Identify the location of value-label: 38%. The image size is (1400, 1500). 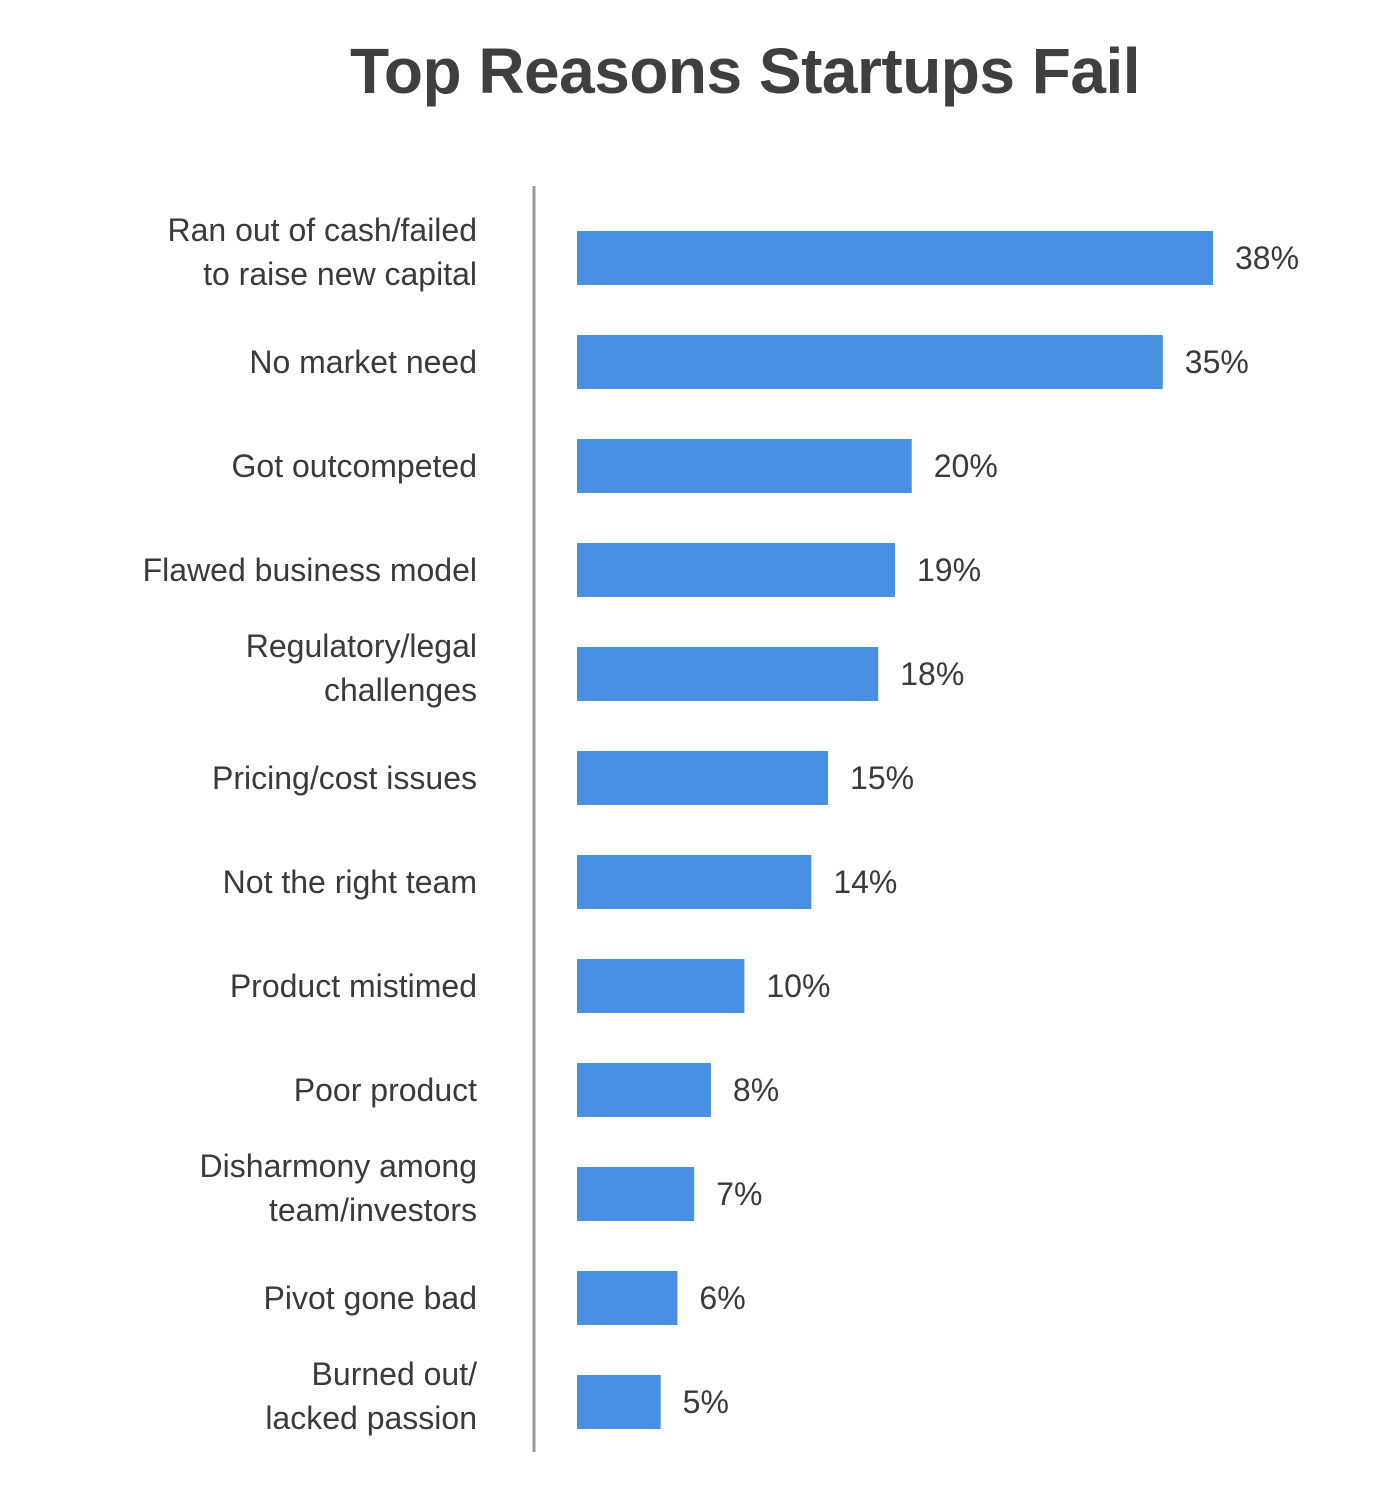
(1267, 258).